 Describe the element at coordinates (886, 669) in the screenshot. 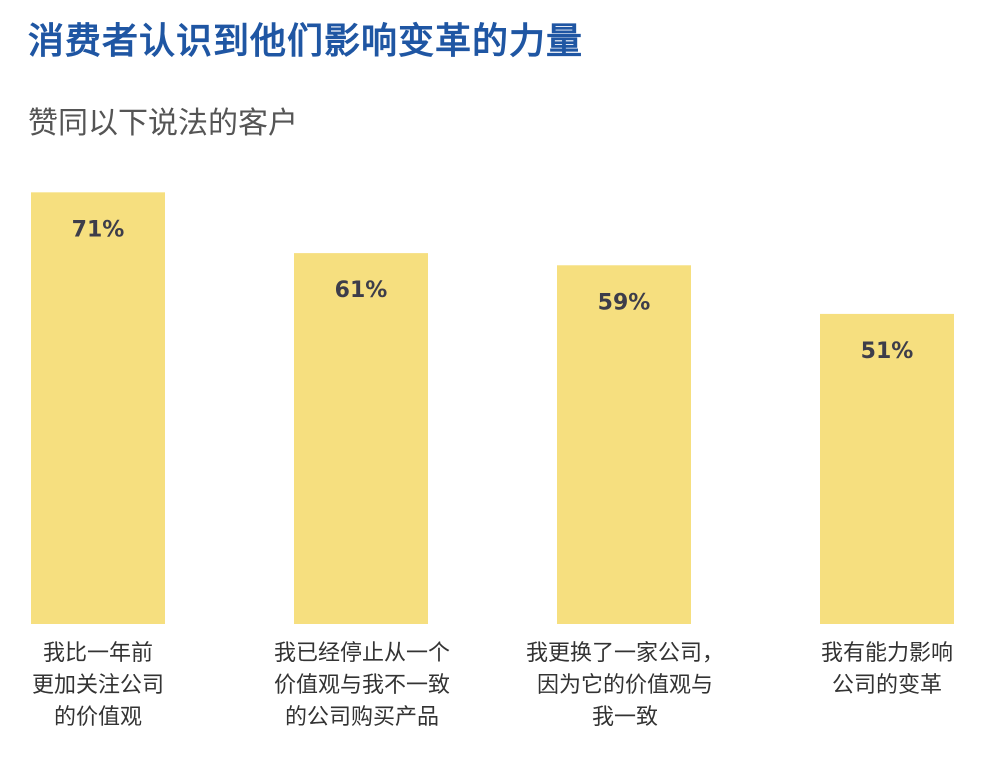

I see `category-label-4: 我有能力影响 公司的变革` at that location.